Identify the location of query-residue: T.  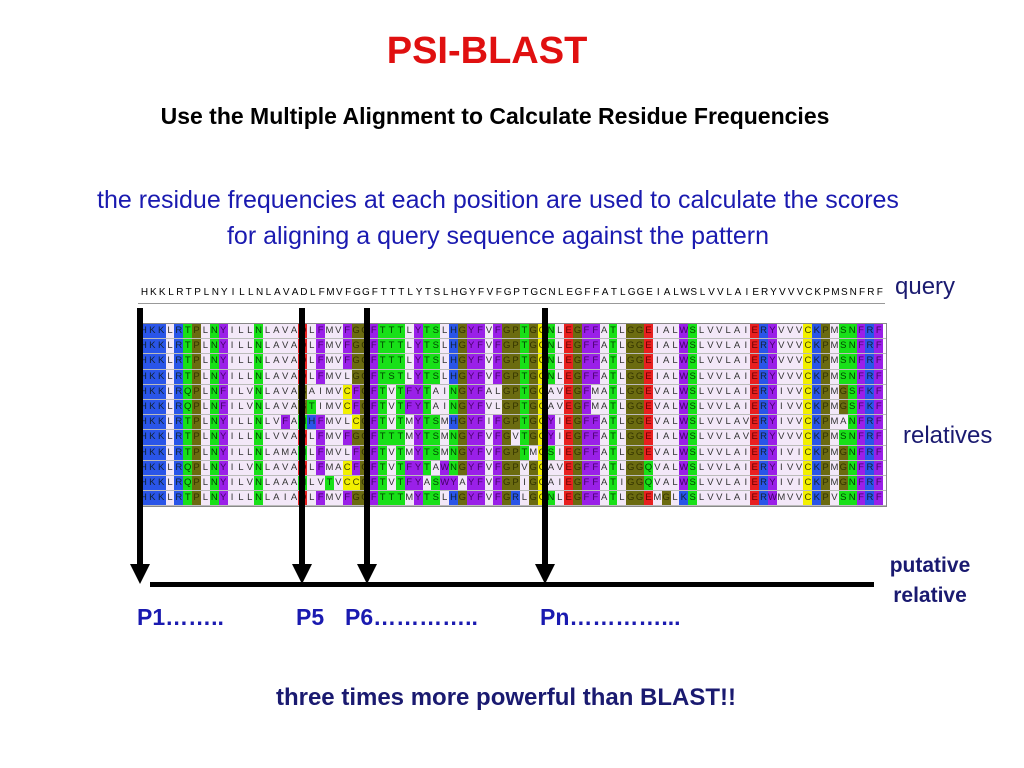
(383, 292).